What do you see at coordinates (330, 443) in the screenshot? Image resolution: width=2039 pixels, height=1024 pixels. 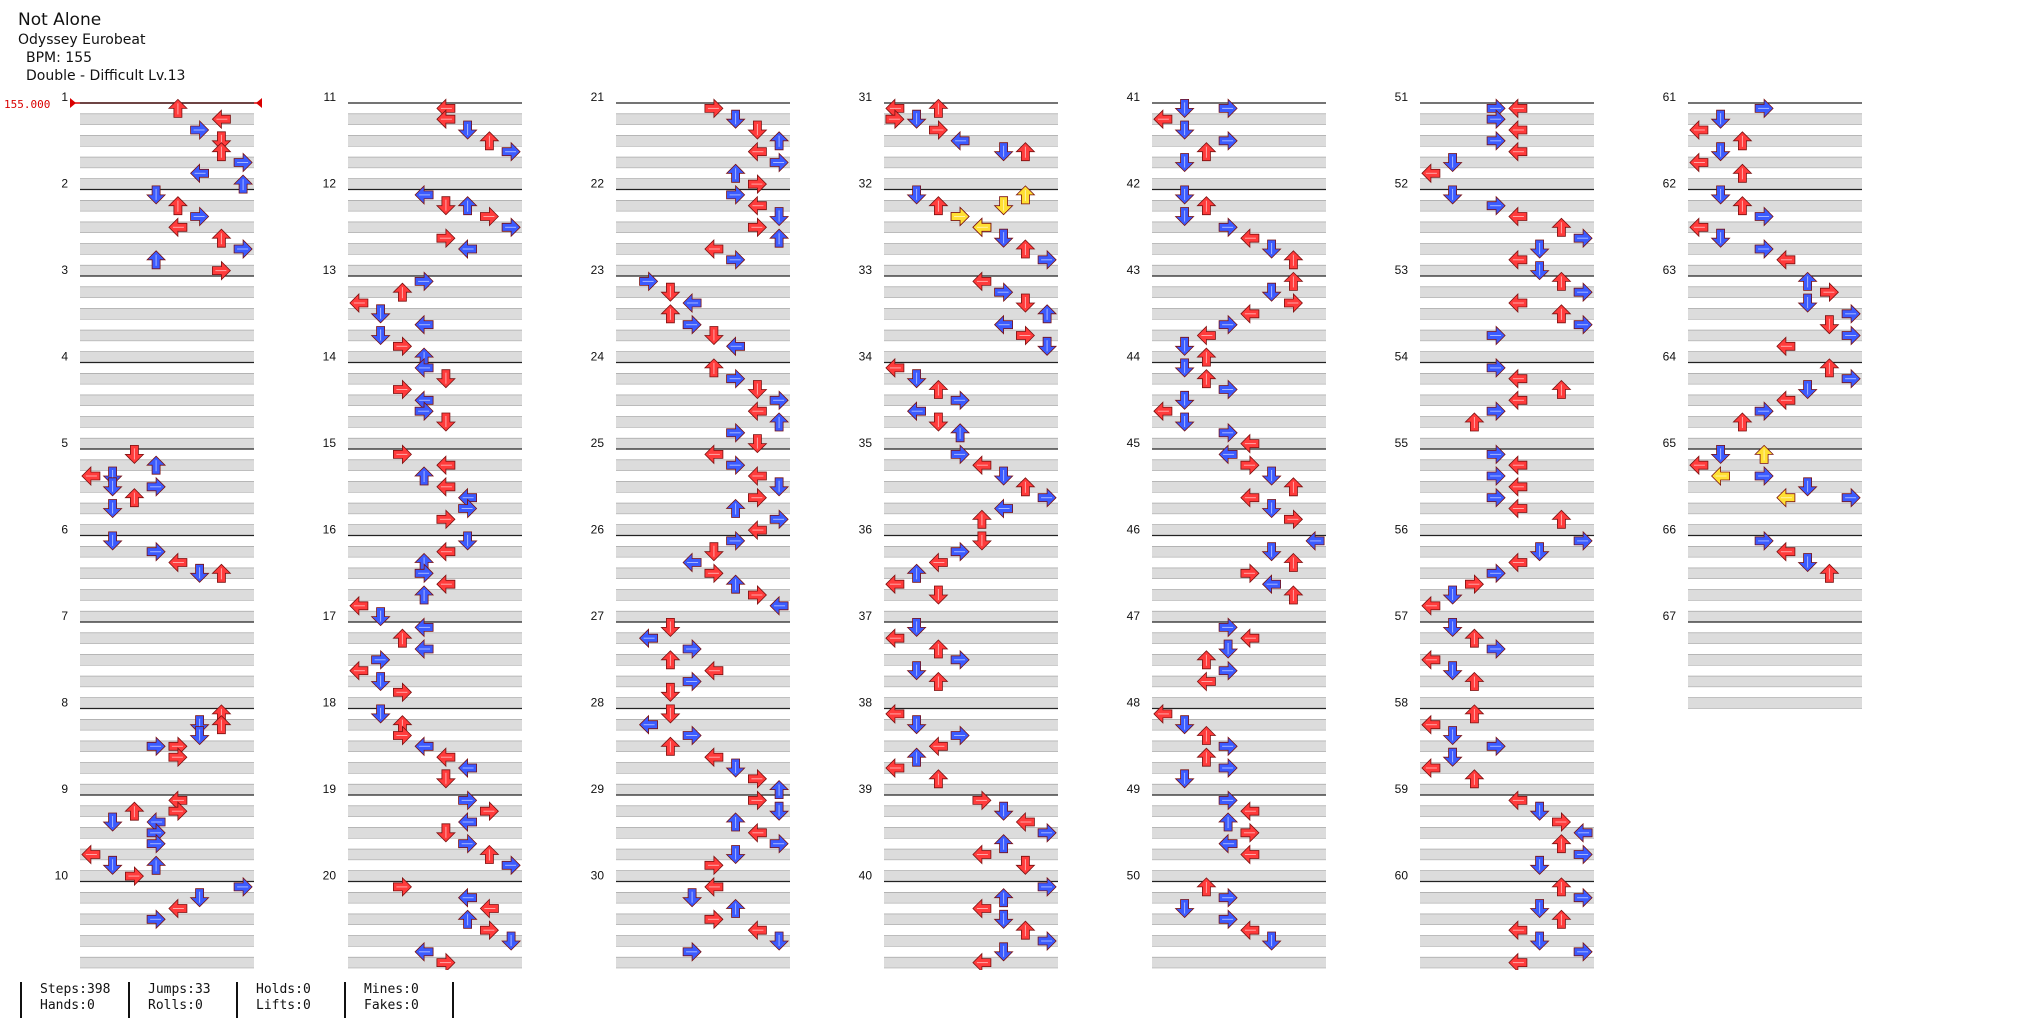 I see `measure-number: 15` at bounding box center [330, 443].